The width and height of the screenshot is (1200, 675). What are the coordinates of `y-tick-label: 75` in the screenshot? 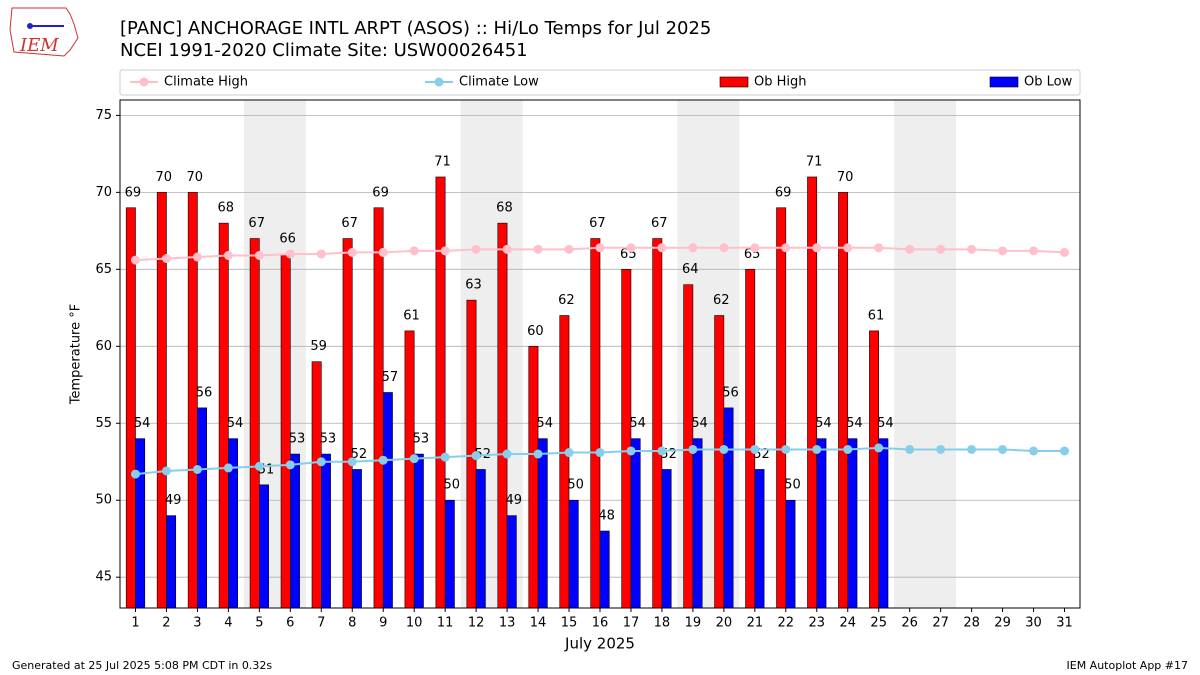 It's located at (103, 115).